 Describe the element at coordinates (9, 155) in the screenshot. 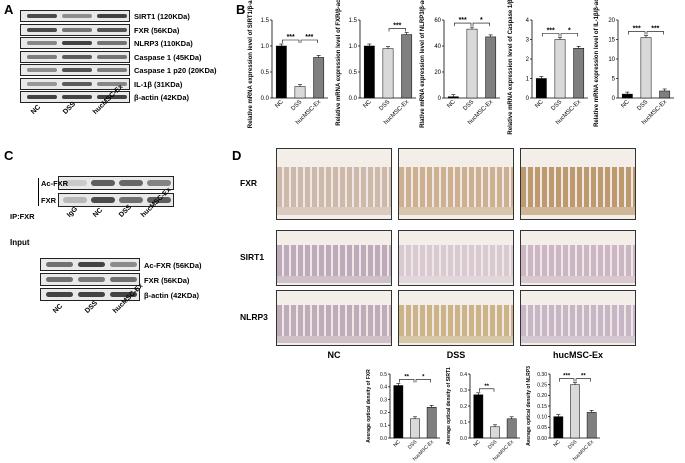

I see `panel-letter-c: C` at that location.